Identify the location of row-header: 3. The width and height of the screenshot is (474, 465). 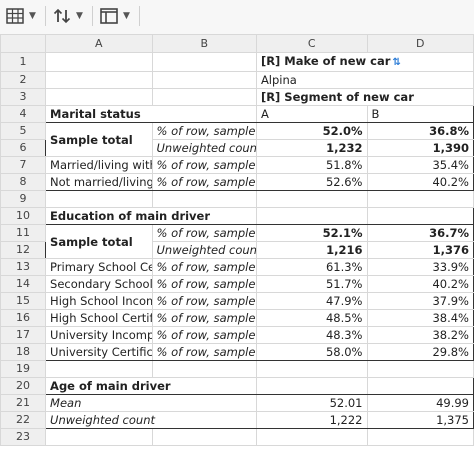
(23, 97).